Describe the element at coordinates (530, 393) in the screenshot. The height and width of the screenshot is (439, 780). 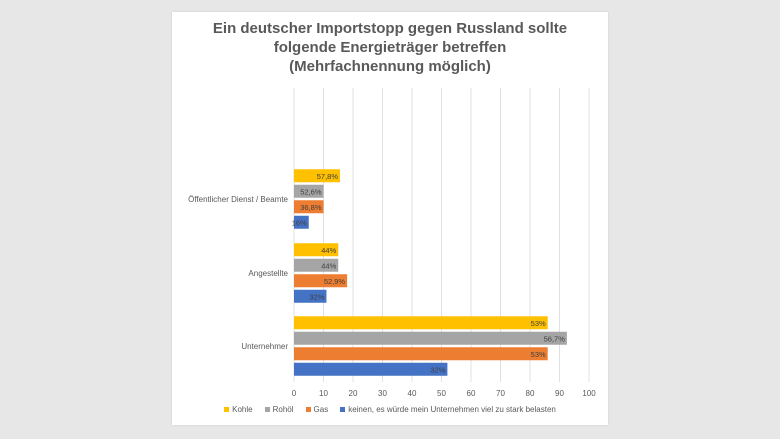
I see `x-tick-label: 80` at that location.